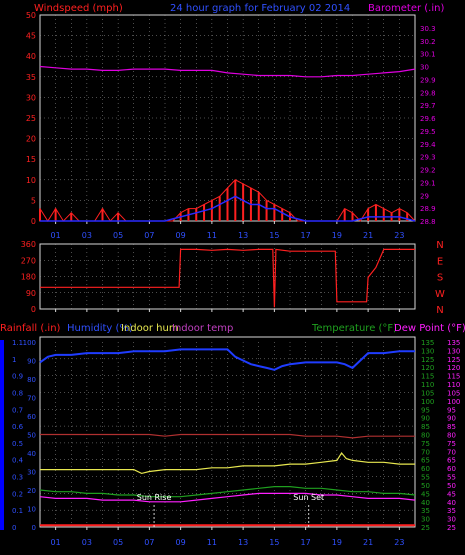 The height and width of the screenshot is (555, 465). Describe the element at coordinates (428, 80) in the screenshot. I see `baro-y-tick-label: 29.9` at that location.